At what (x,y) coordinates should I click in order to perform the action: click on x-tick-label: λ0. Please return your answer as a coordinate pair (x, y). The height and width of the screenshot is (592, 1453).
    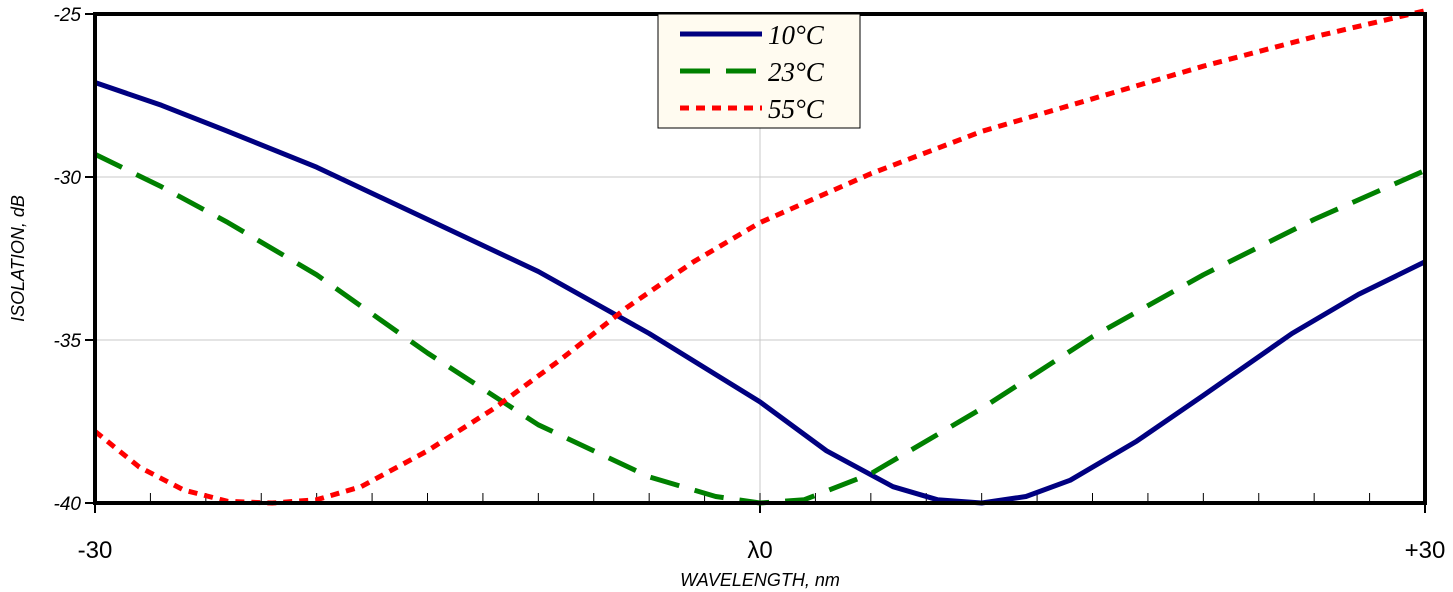
    Looking at the image, I should click on (759, 550).